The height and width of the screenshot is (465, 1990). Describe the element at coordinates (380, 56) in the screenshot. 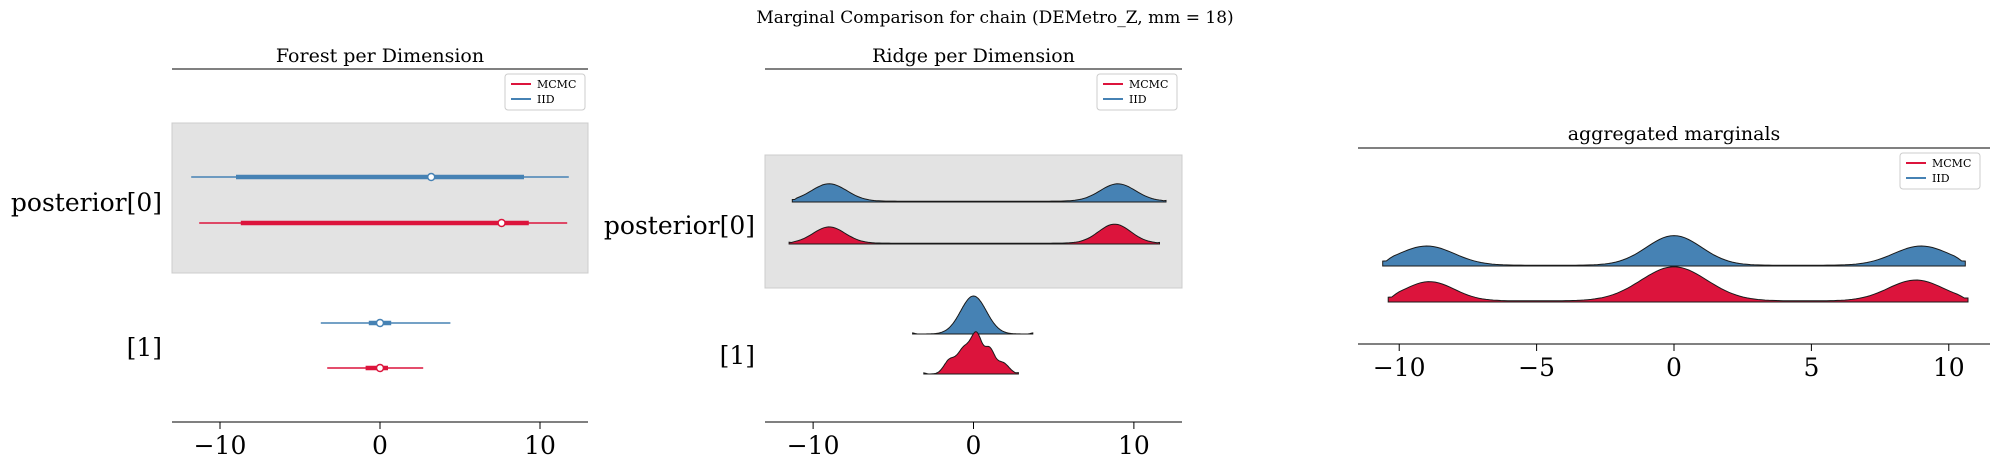

I see `panel-title: Forest per Dimension` at that location.